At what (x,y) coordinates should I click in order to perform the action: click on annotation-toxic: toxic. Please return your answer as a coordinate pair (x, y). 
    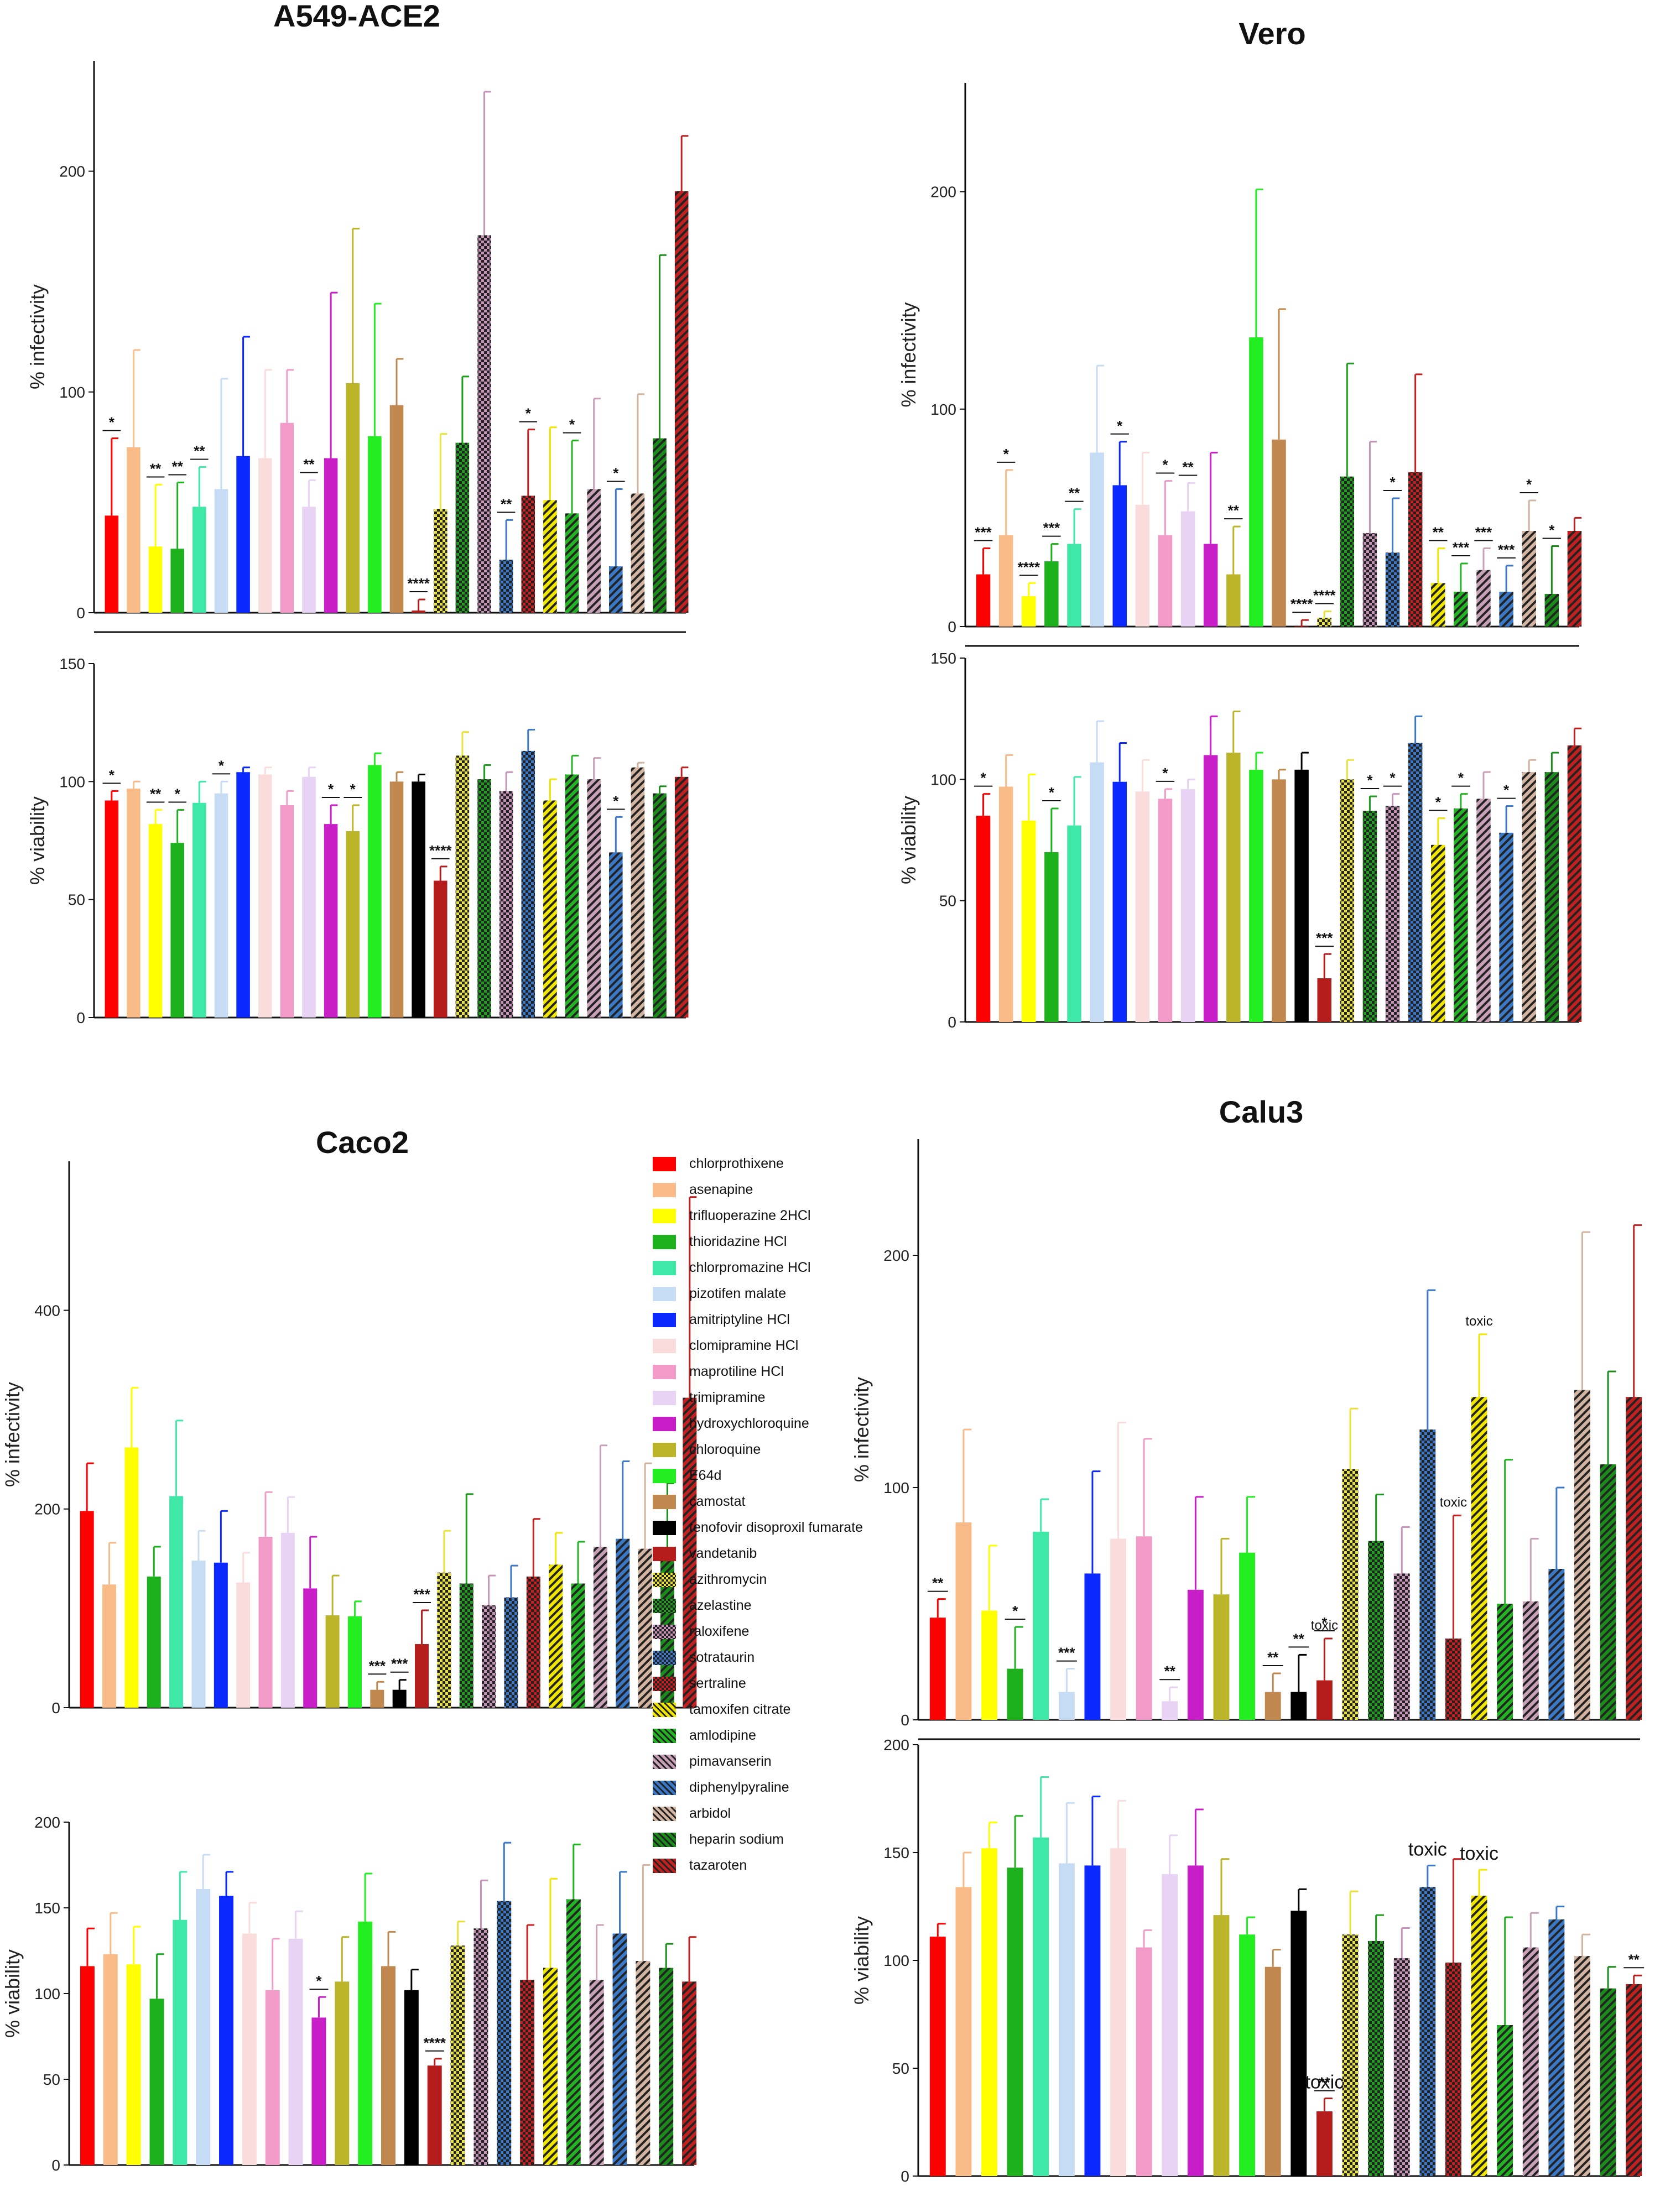
    Looking at the image, I should click on (1427, 1850).